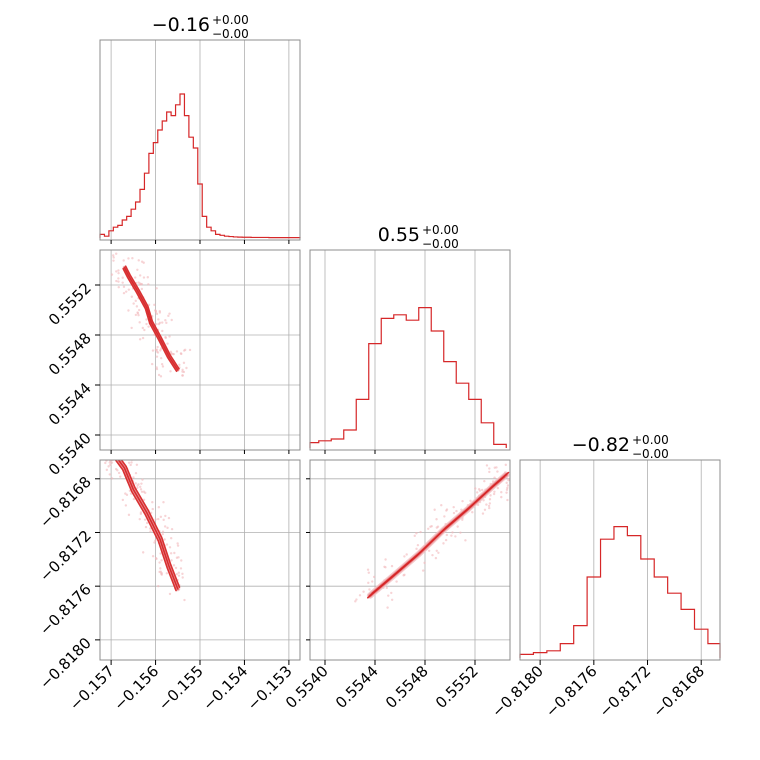  What do you see at coordinates (571, 691) in the screenshot?
I see `x-tick-label: −0.8176` at bounding box center [571, 691].